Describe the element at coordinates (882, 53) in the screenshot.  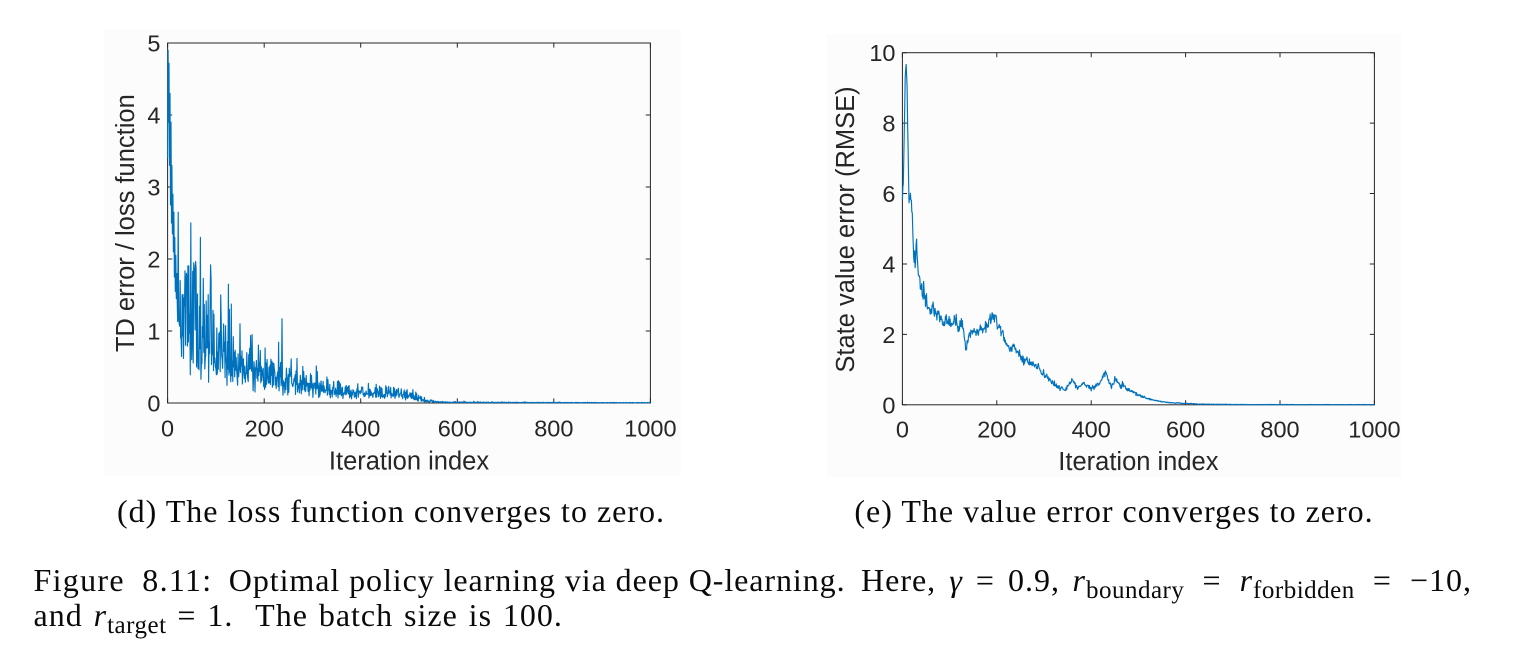
I see `svg-text: 10` at that location.